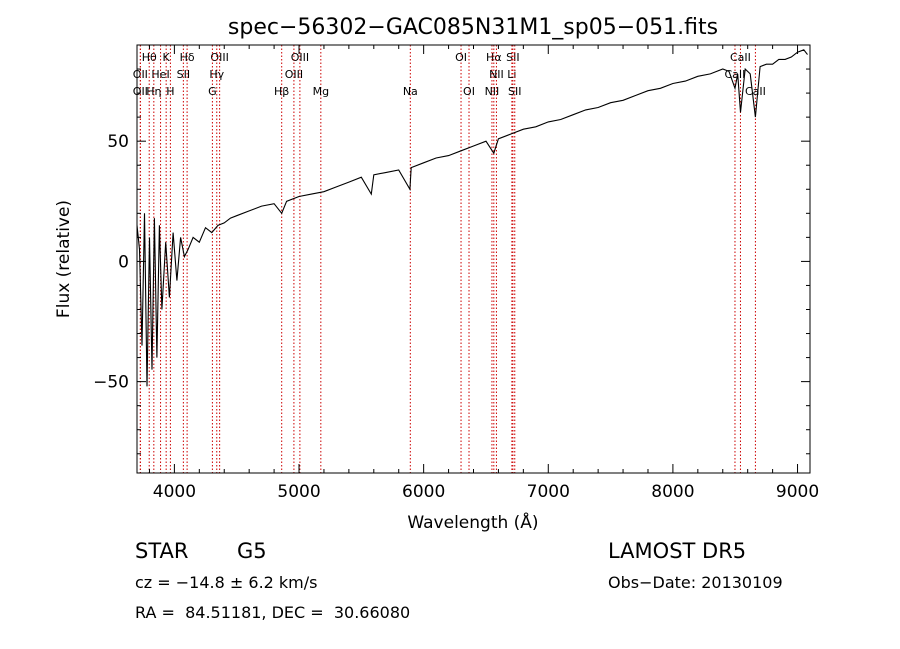 This screenshot has width=900, height=649. I want to click on spectral-line-label-8: CaII, so click(740, 57).